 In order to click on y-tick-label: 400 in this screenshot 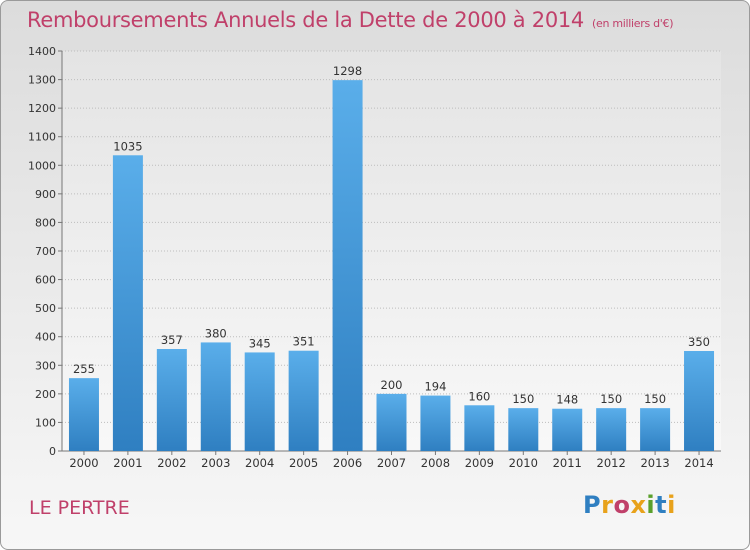, I will do `click(45, 337)`.